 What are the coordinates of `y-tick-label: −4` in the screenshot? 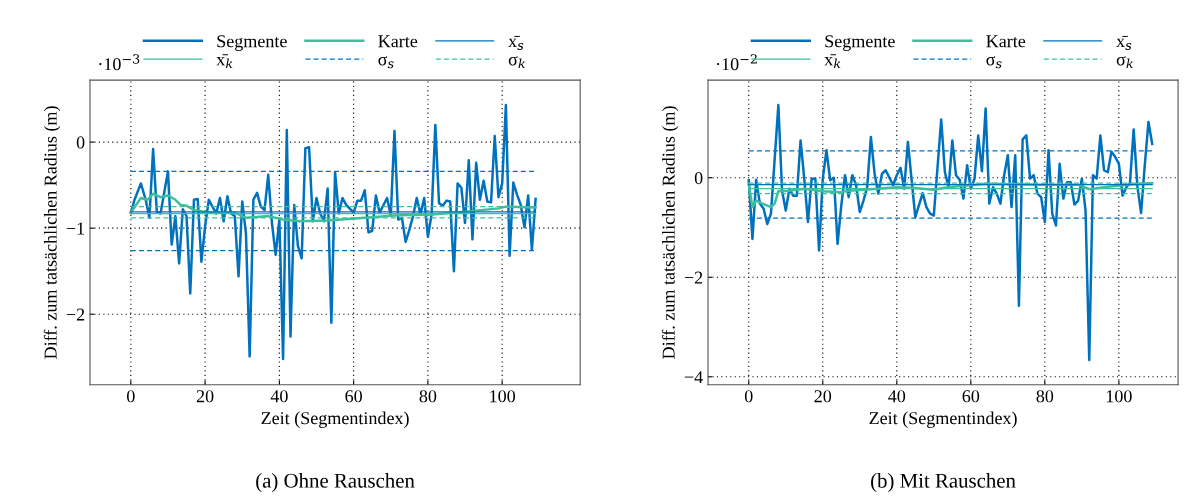 It's located at (693, 377).